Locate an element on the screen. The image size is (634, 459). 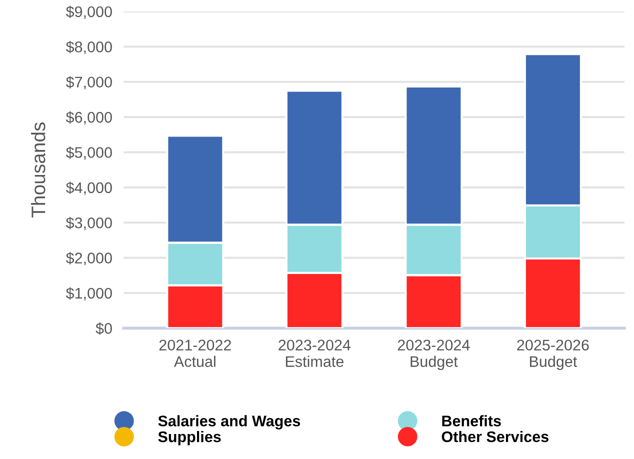
legend-label: Salaries and Wages is located at coordinates (229, 422).